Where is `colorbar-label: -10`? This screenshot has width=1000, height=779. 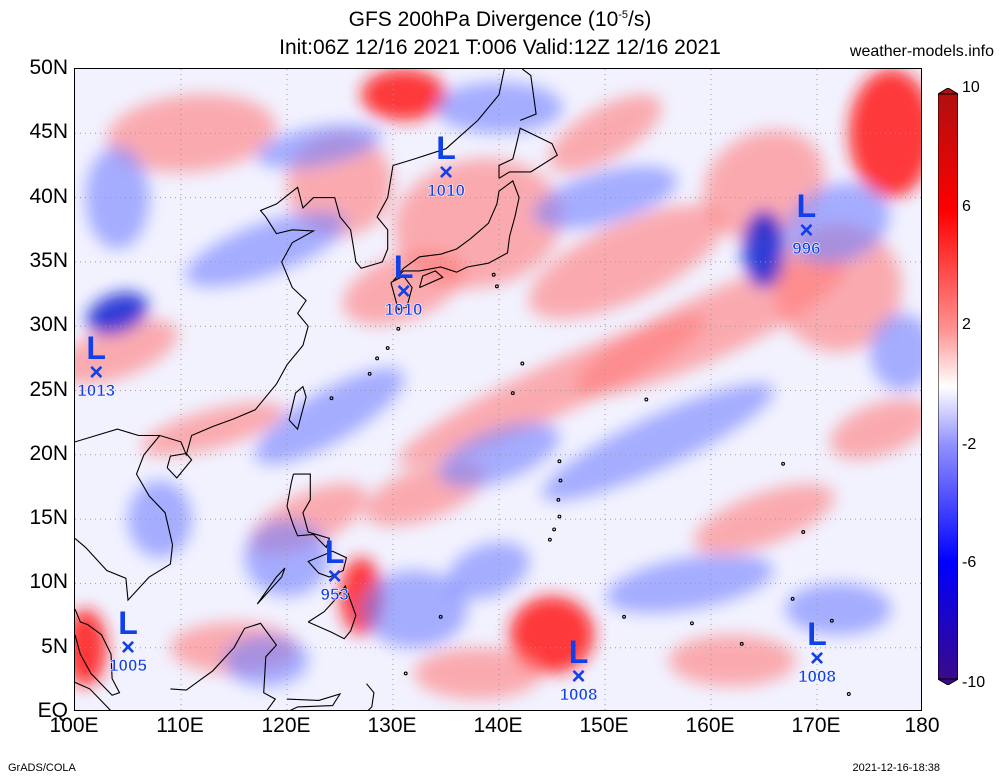
colorbar-label: -10 is located at coordinates (974, 682).